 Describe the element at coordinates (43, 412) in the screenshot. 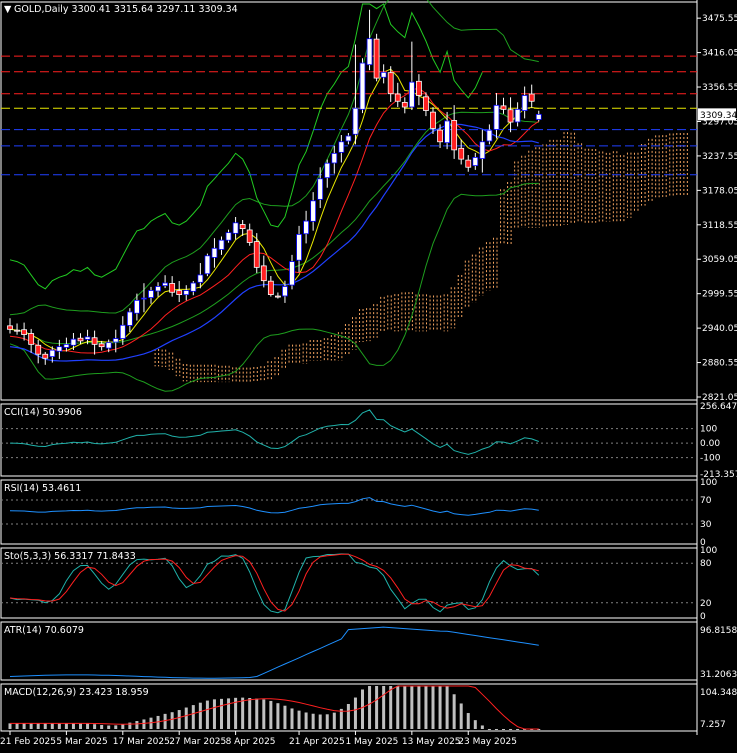

I see `cci-label: CCI(14) 50.9906` at that location.